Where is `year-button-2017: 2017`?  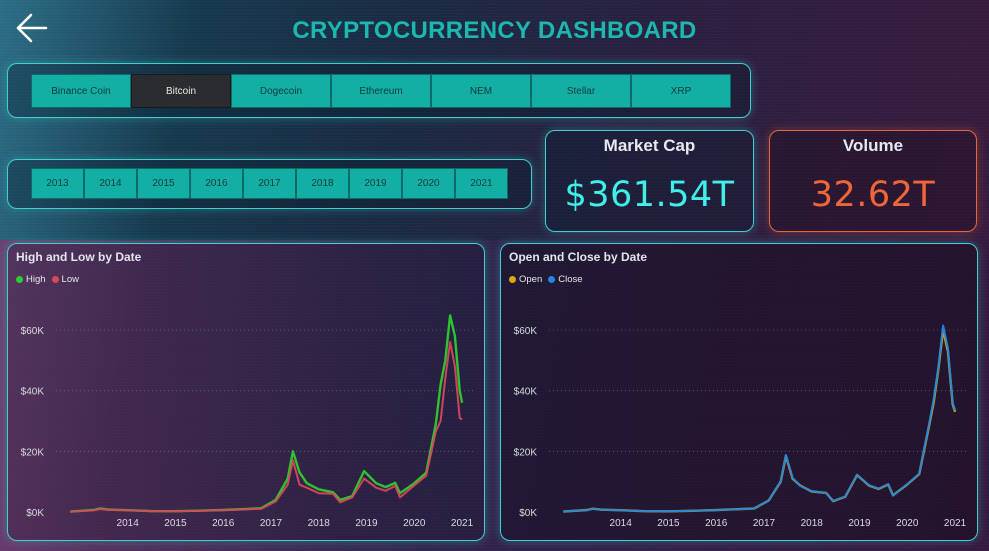 year-button-2017: 2017 is located at coordinates (269, 183).